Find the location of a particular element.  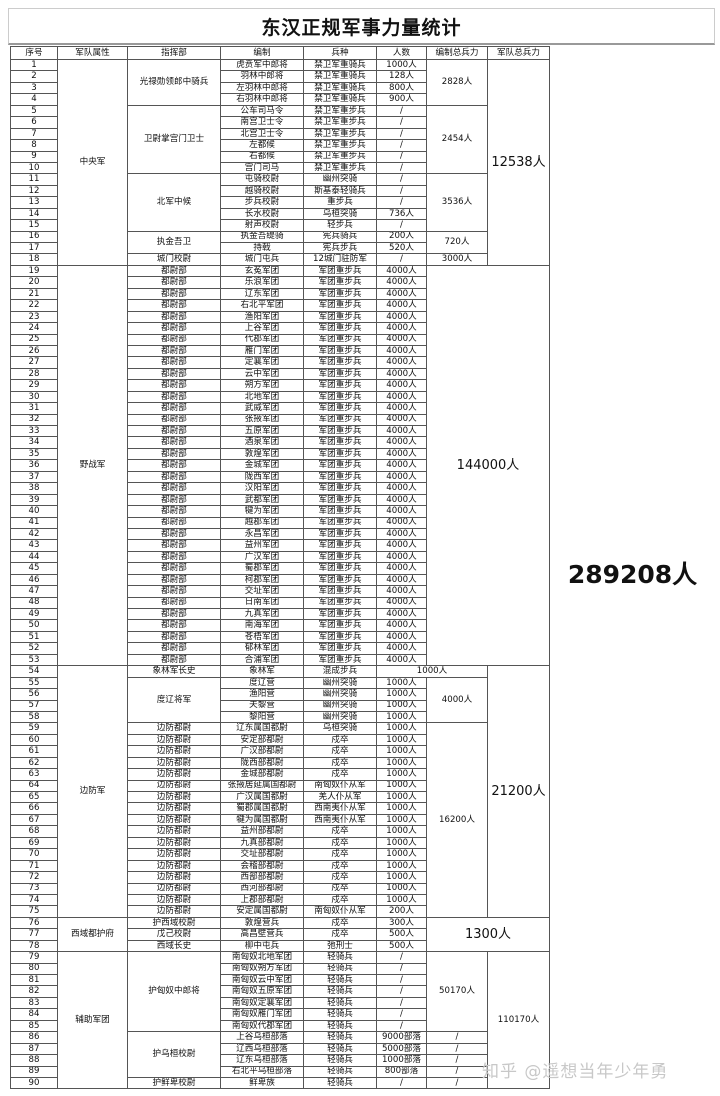

row-index: 11 is located at coordinates (34, 179).